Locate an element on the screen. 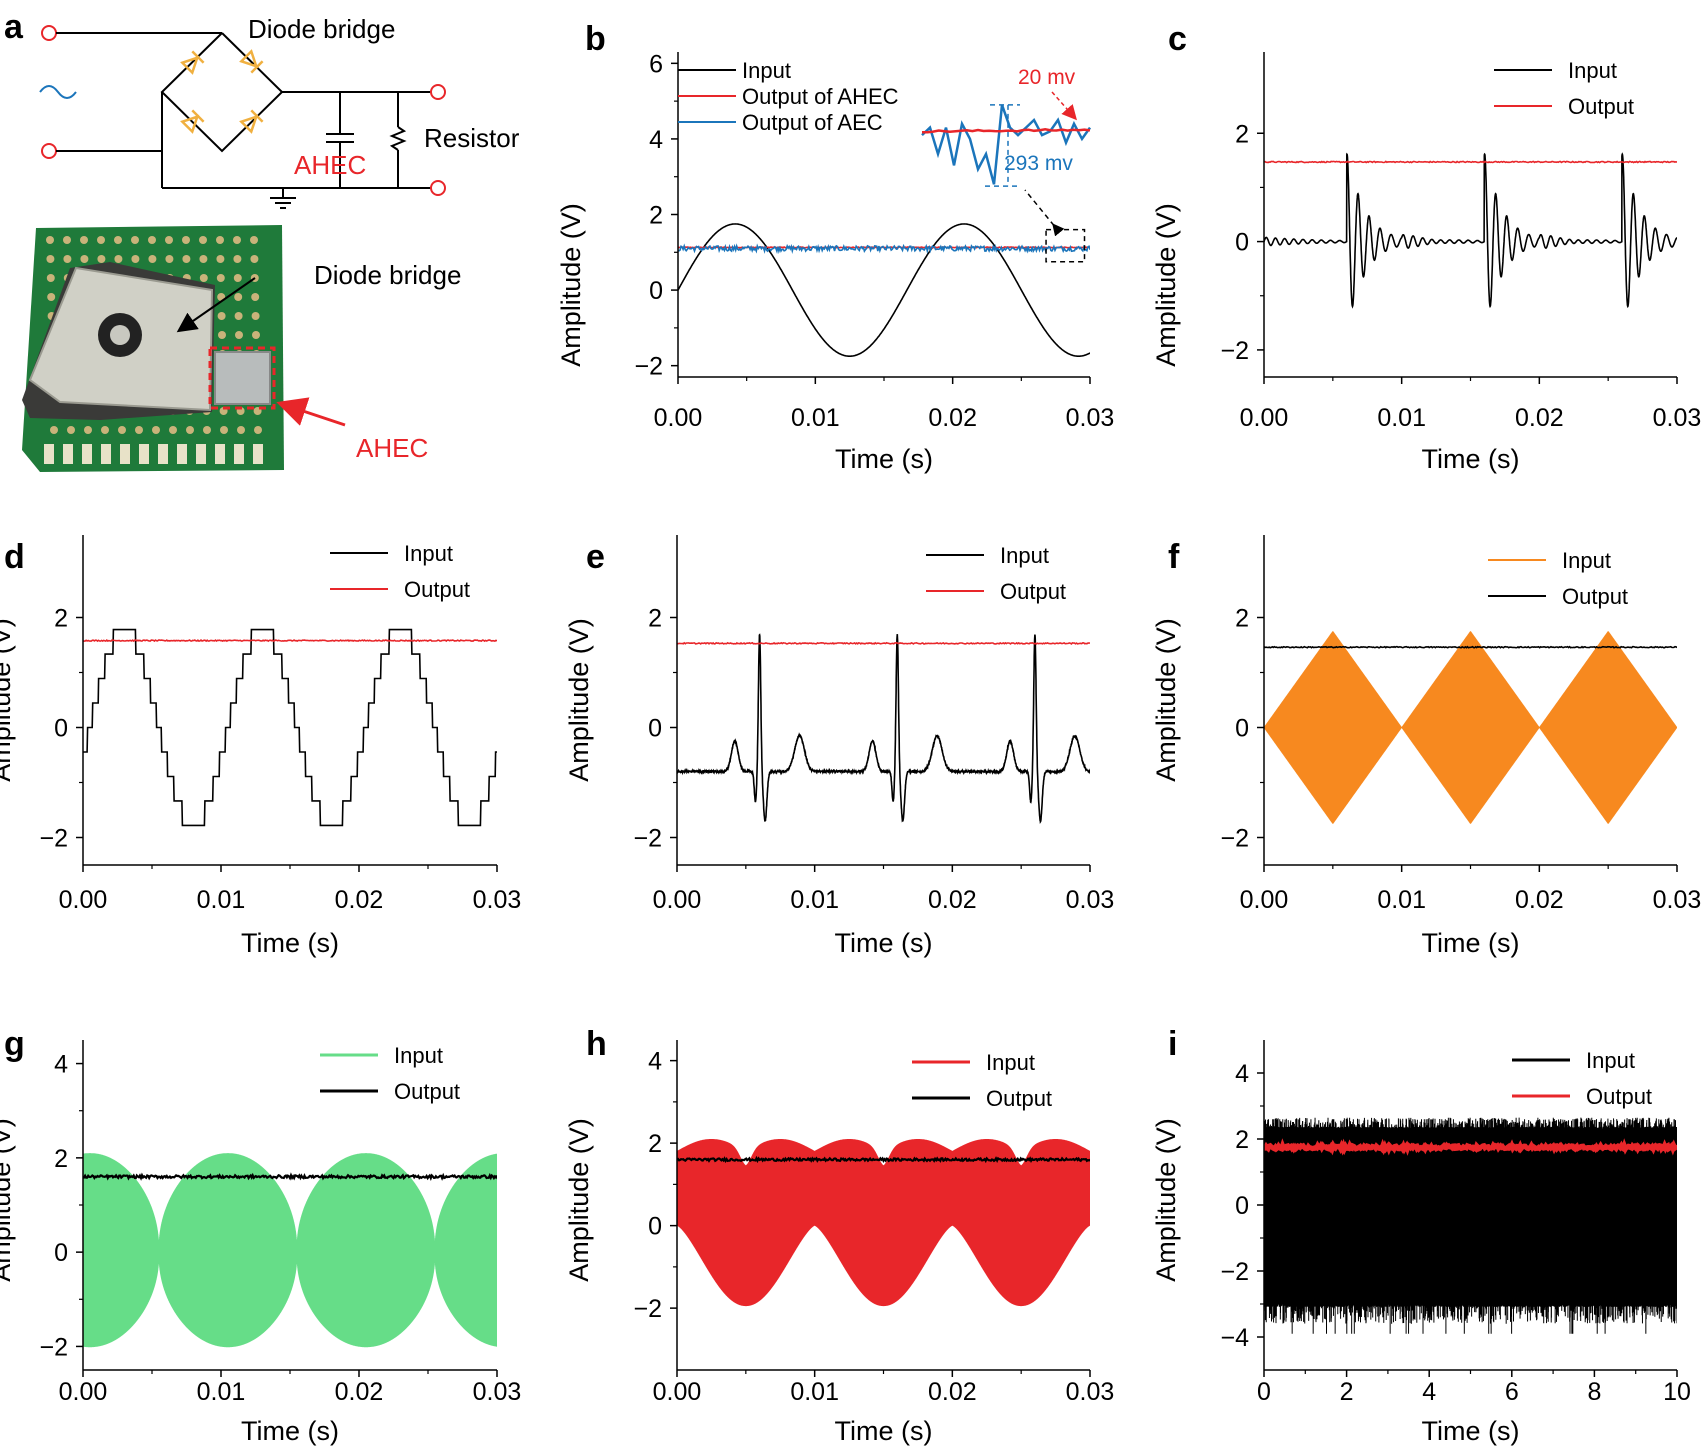 This screenshot has height=1449, width=1704. x-tick-label: 0 is located at coordinates (1264, 1392).